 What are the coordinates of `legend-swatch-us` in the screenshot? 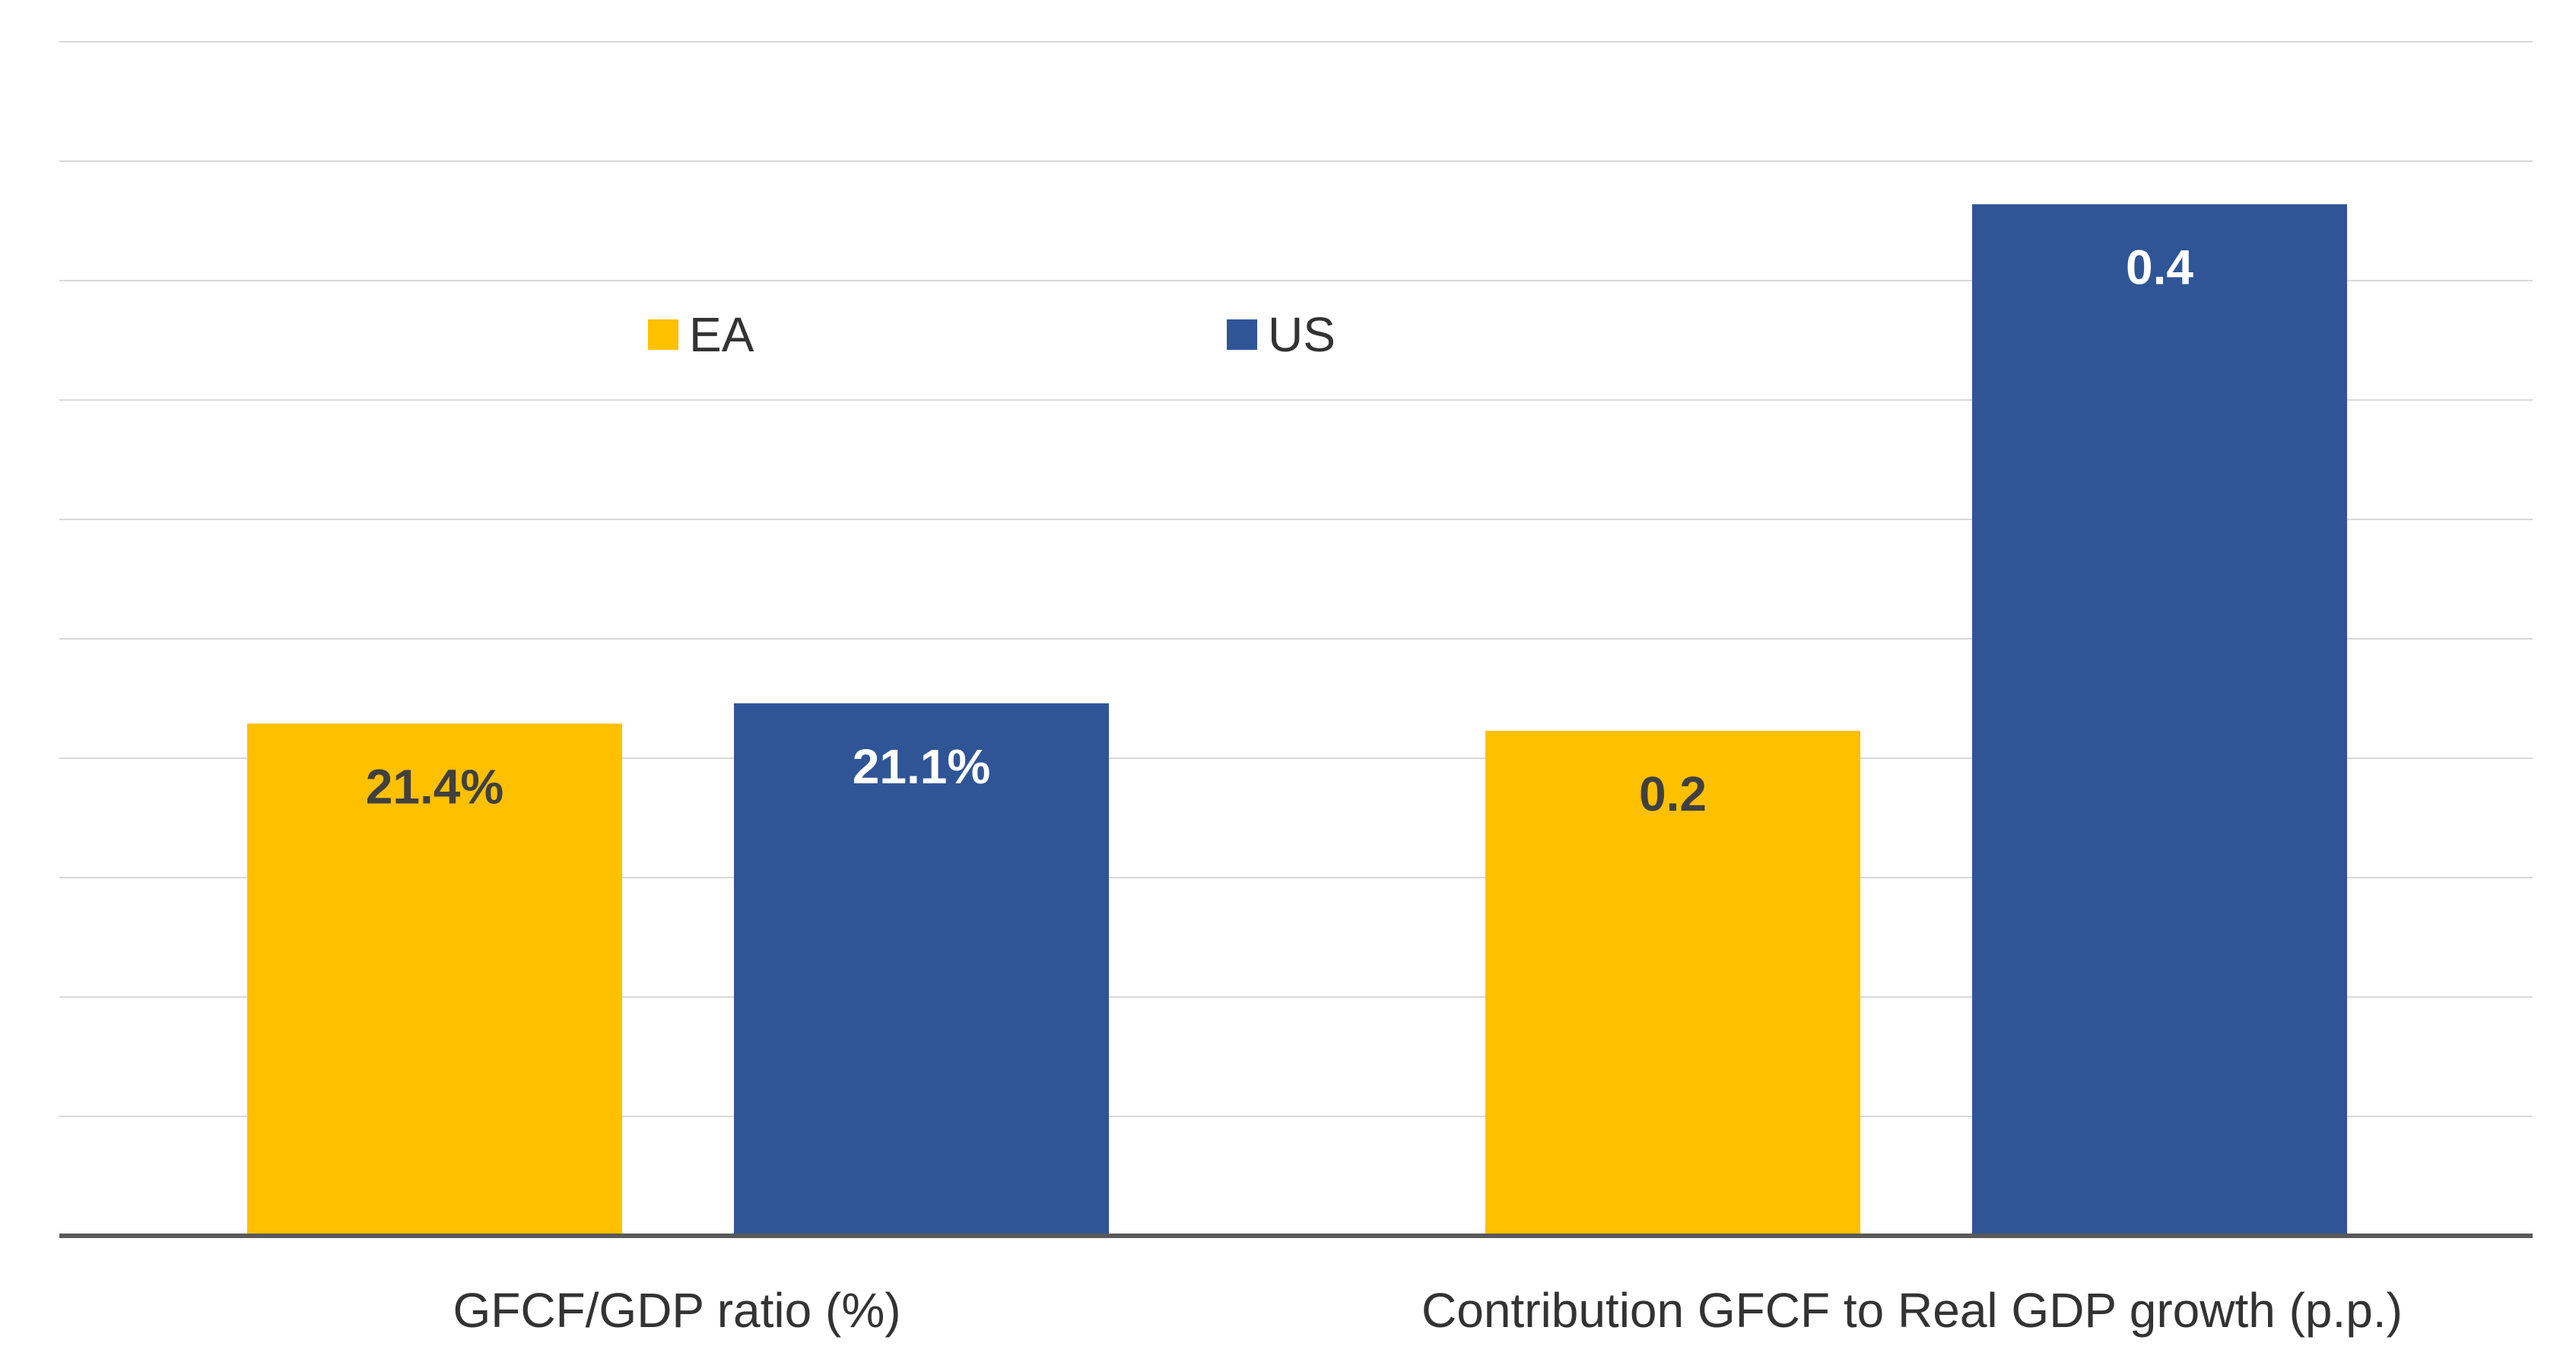 It's located at (1242, 334).